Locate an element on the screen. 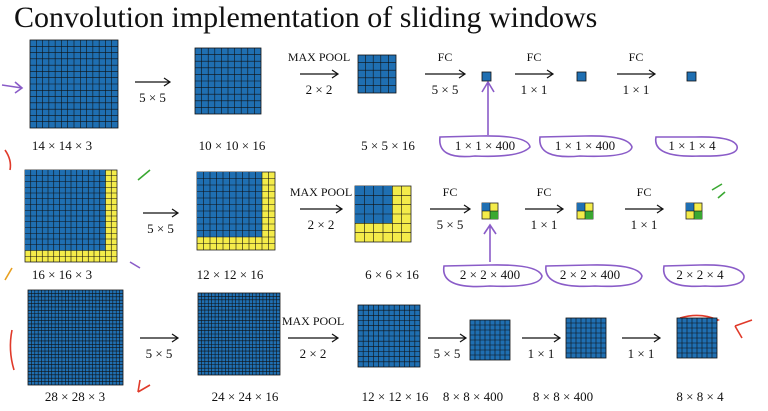  dimension-label: 1 × 1 × 4 is located at coordinates (692, 145).